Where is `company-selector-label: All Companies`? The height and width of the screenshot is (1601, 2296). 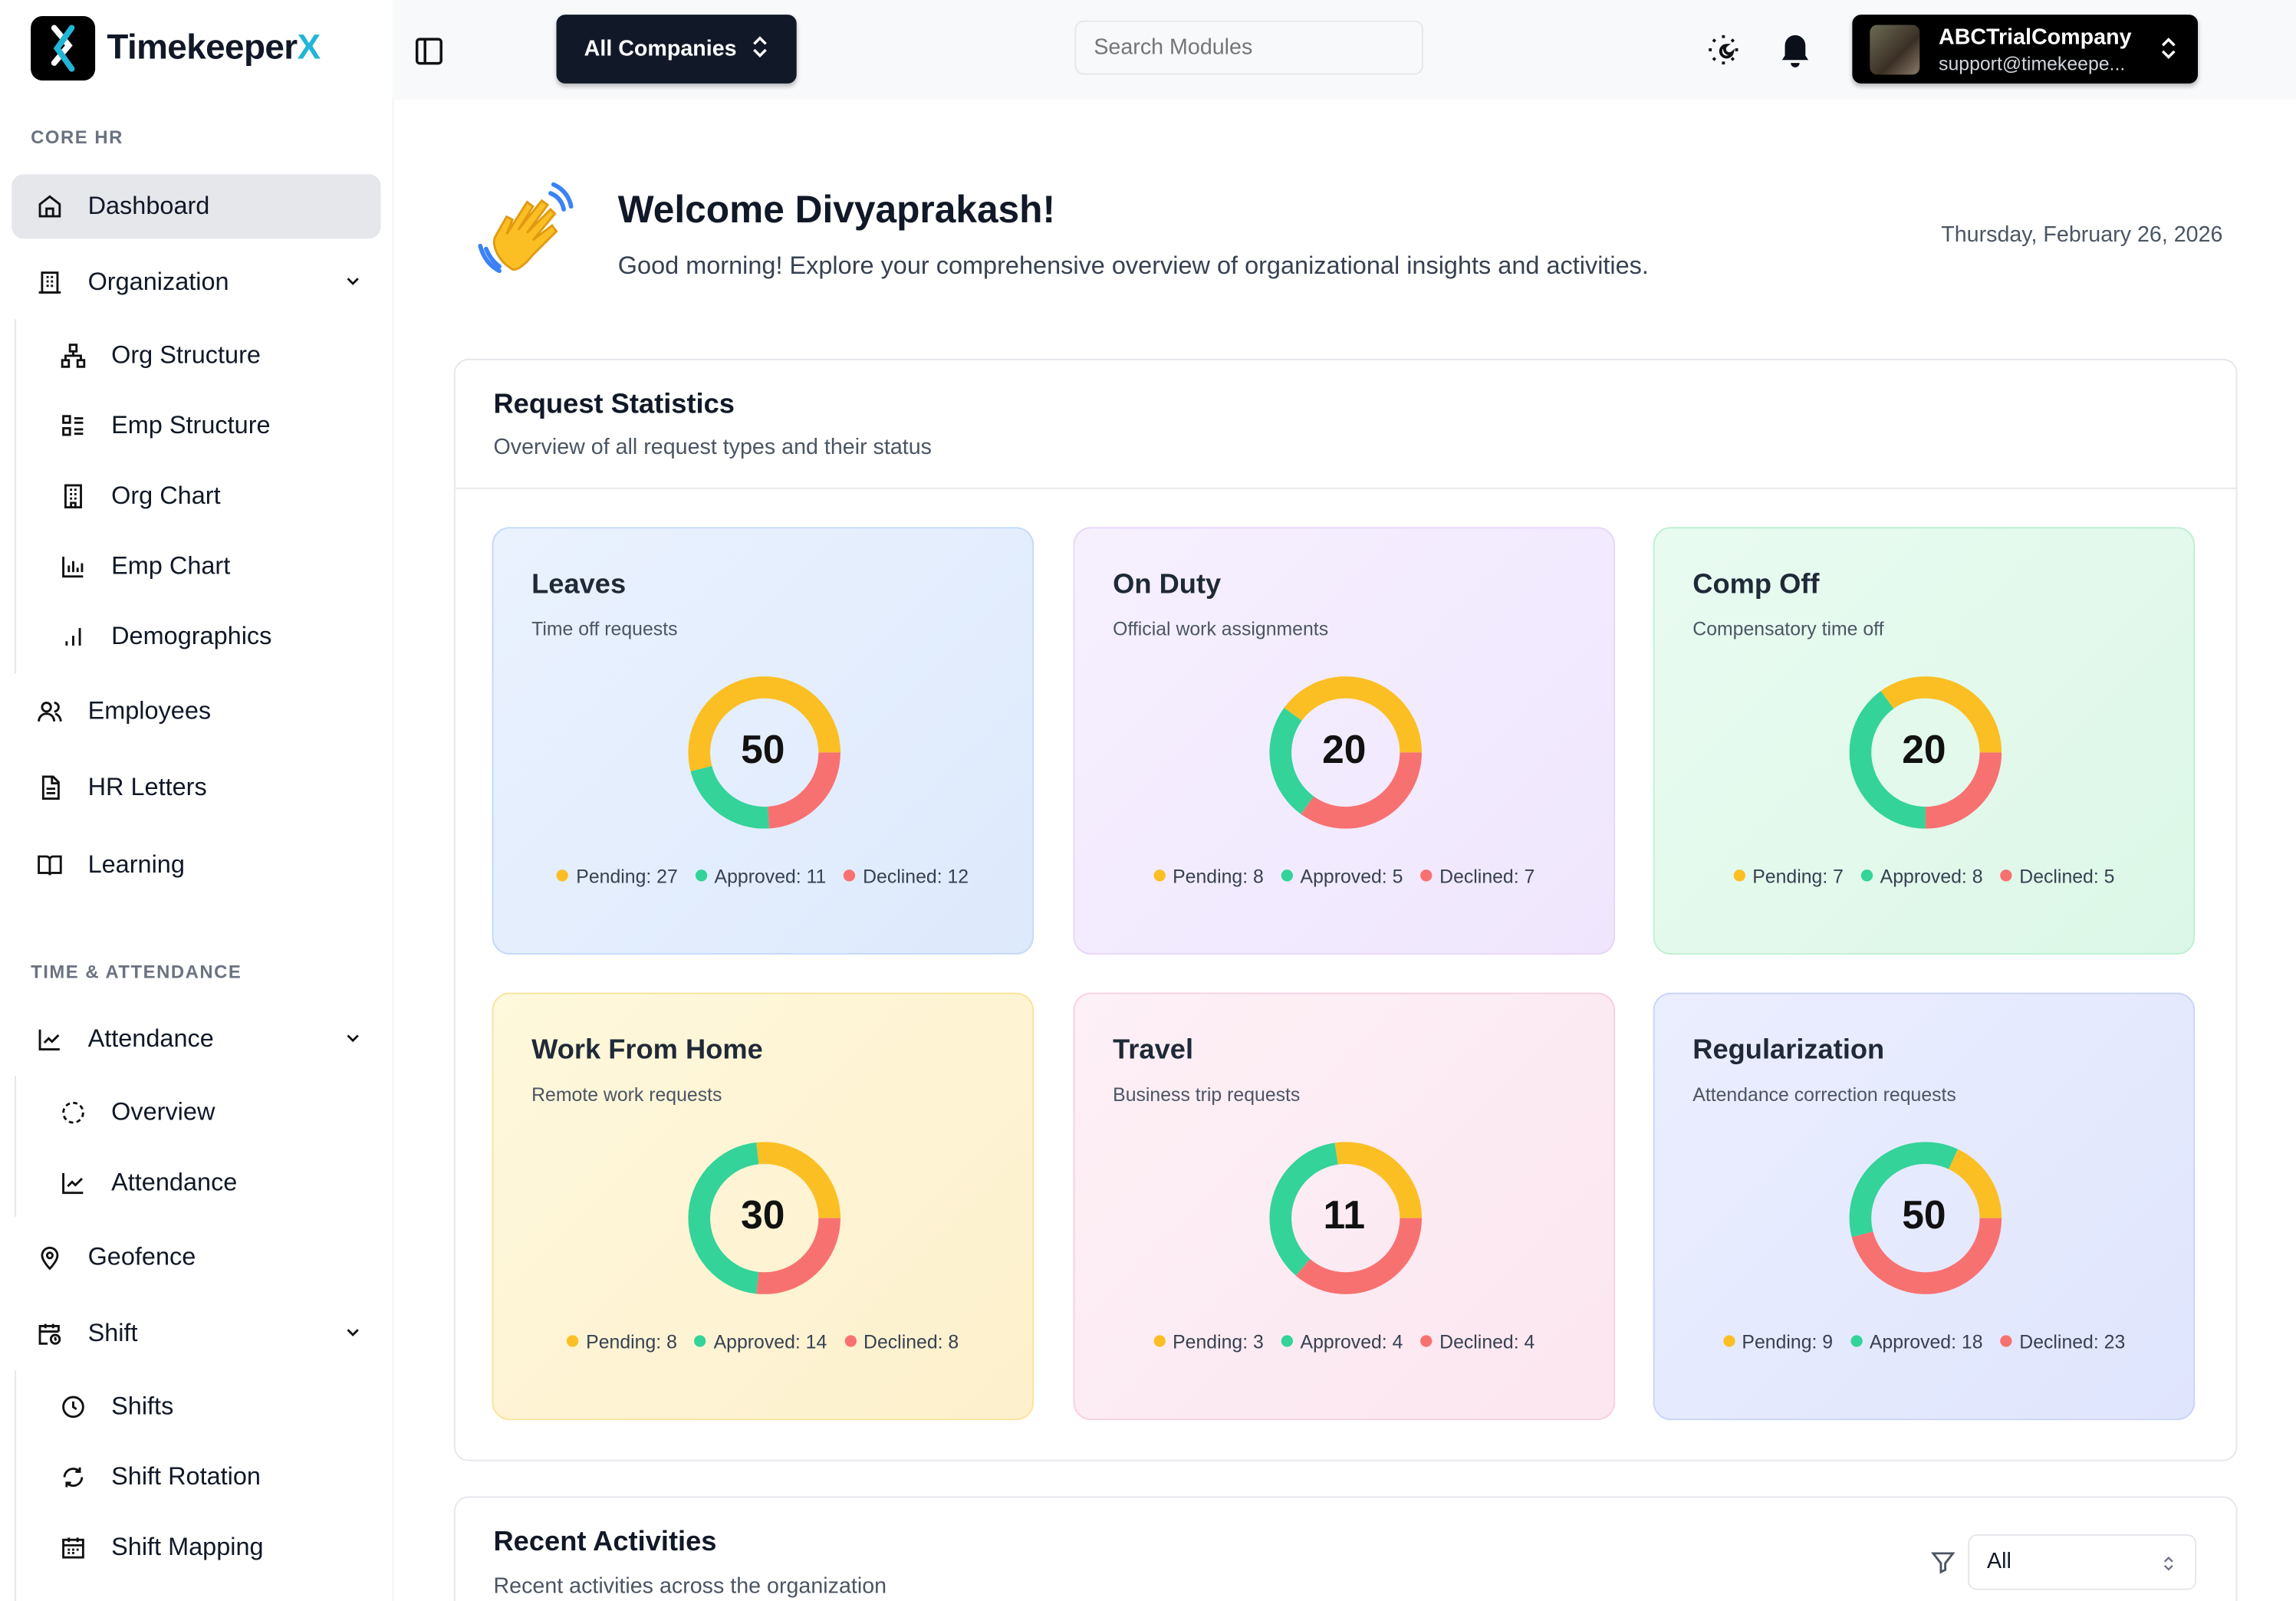
company-selector-label: All Companies is located at coordinates (660, 49).